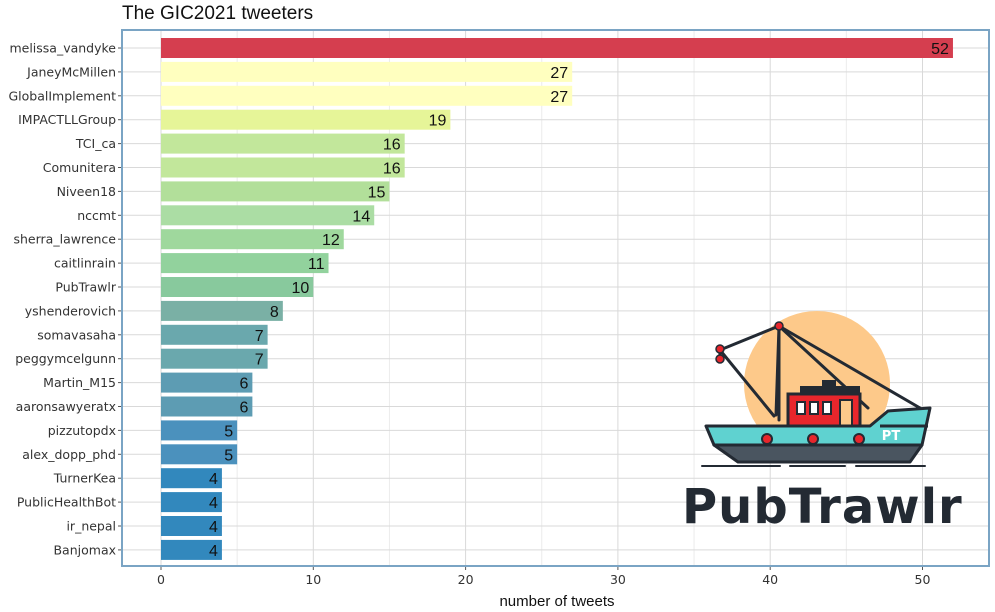 This screenshot has height=612, width=995. I want to click on y-category-label: nccmt, so click(96, 215).